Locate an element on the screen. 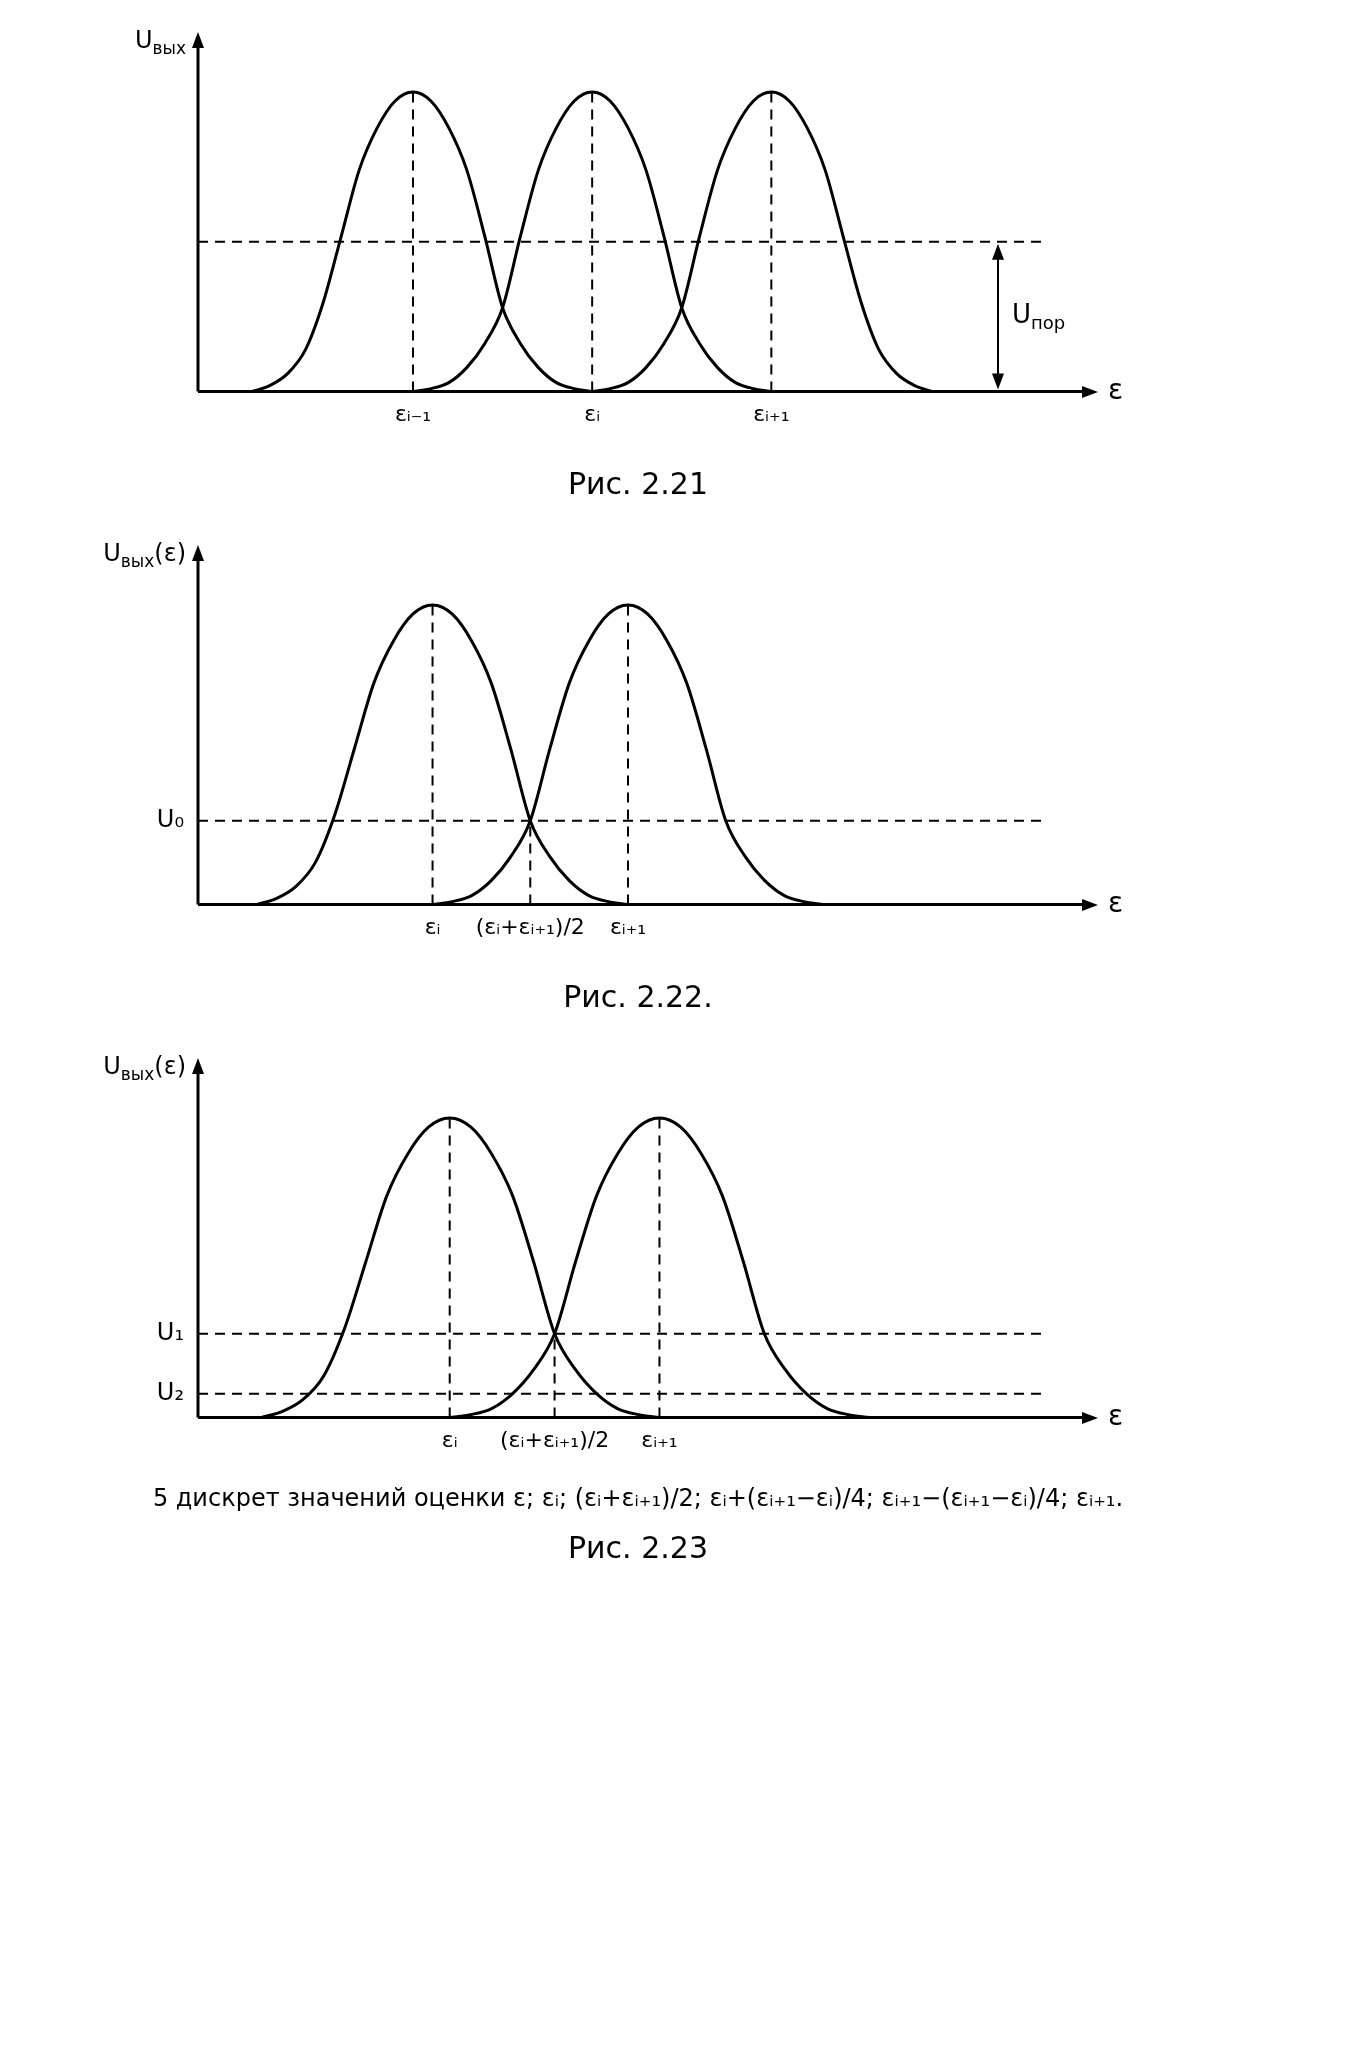 This screenshot has height=2065, width=1363. ref-line-label: U₂ is located at coordinates (170, 1391).